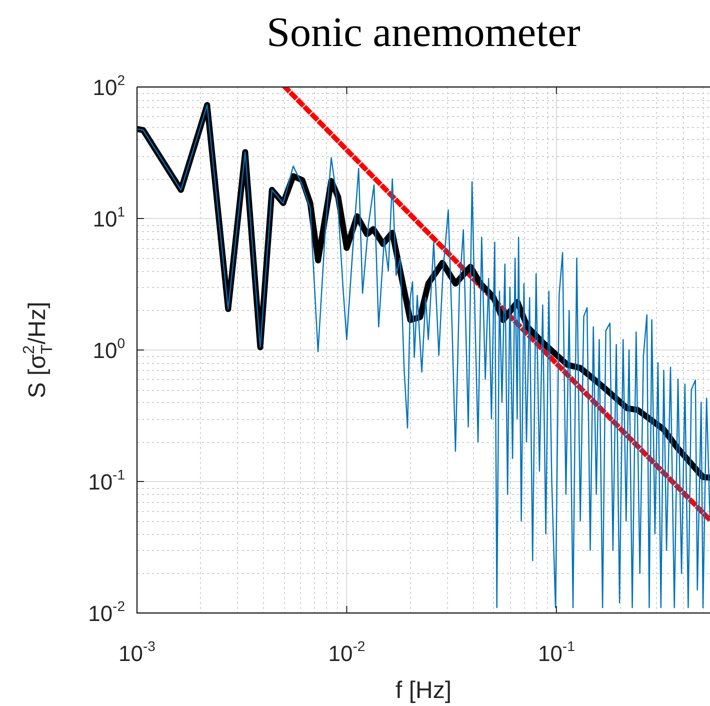  I want to click on chart-title: Sonic anemometer, so click(423, 33).